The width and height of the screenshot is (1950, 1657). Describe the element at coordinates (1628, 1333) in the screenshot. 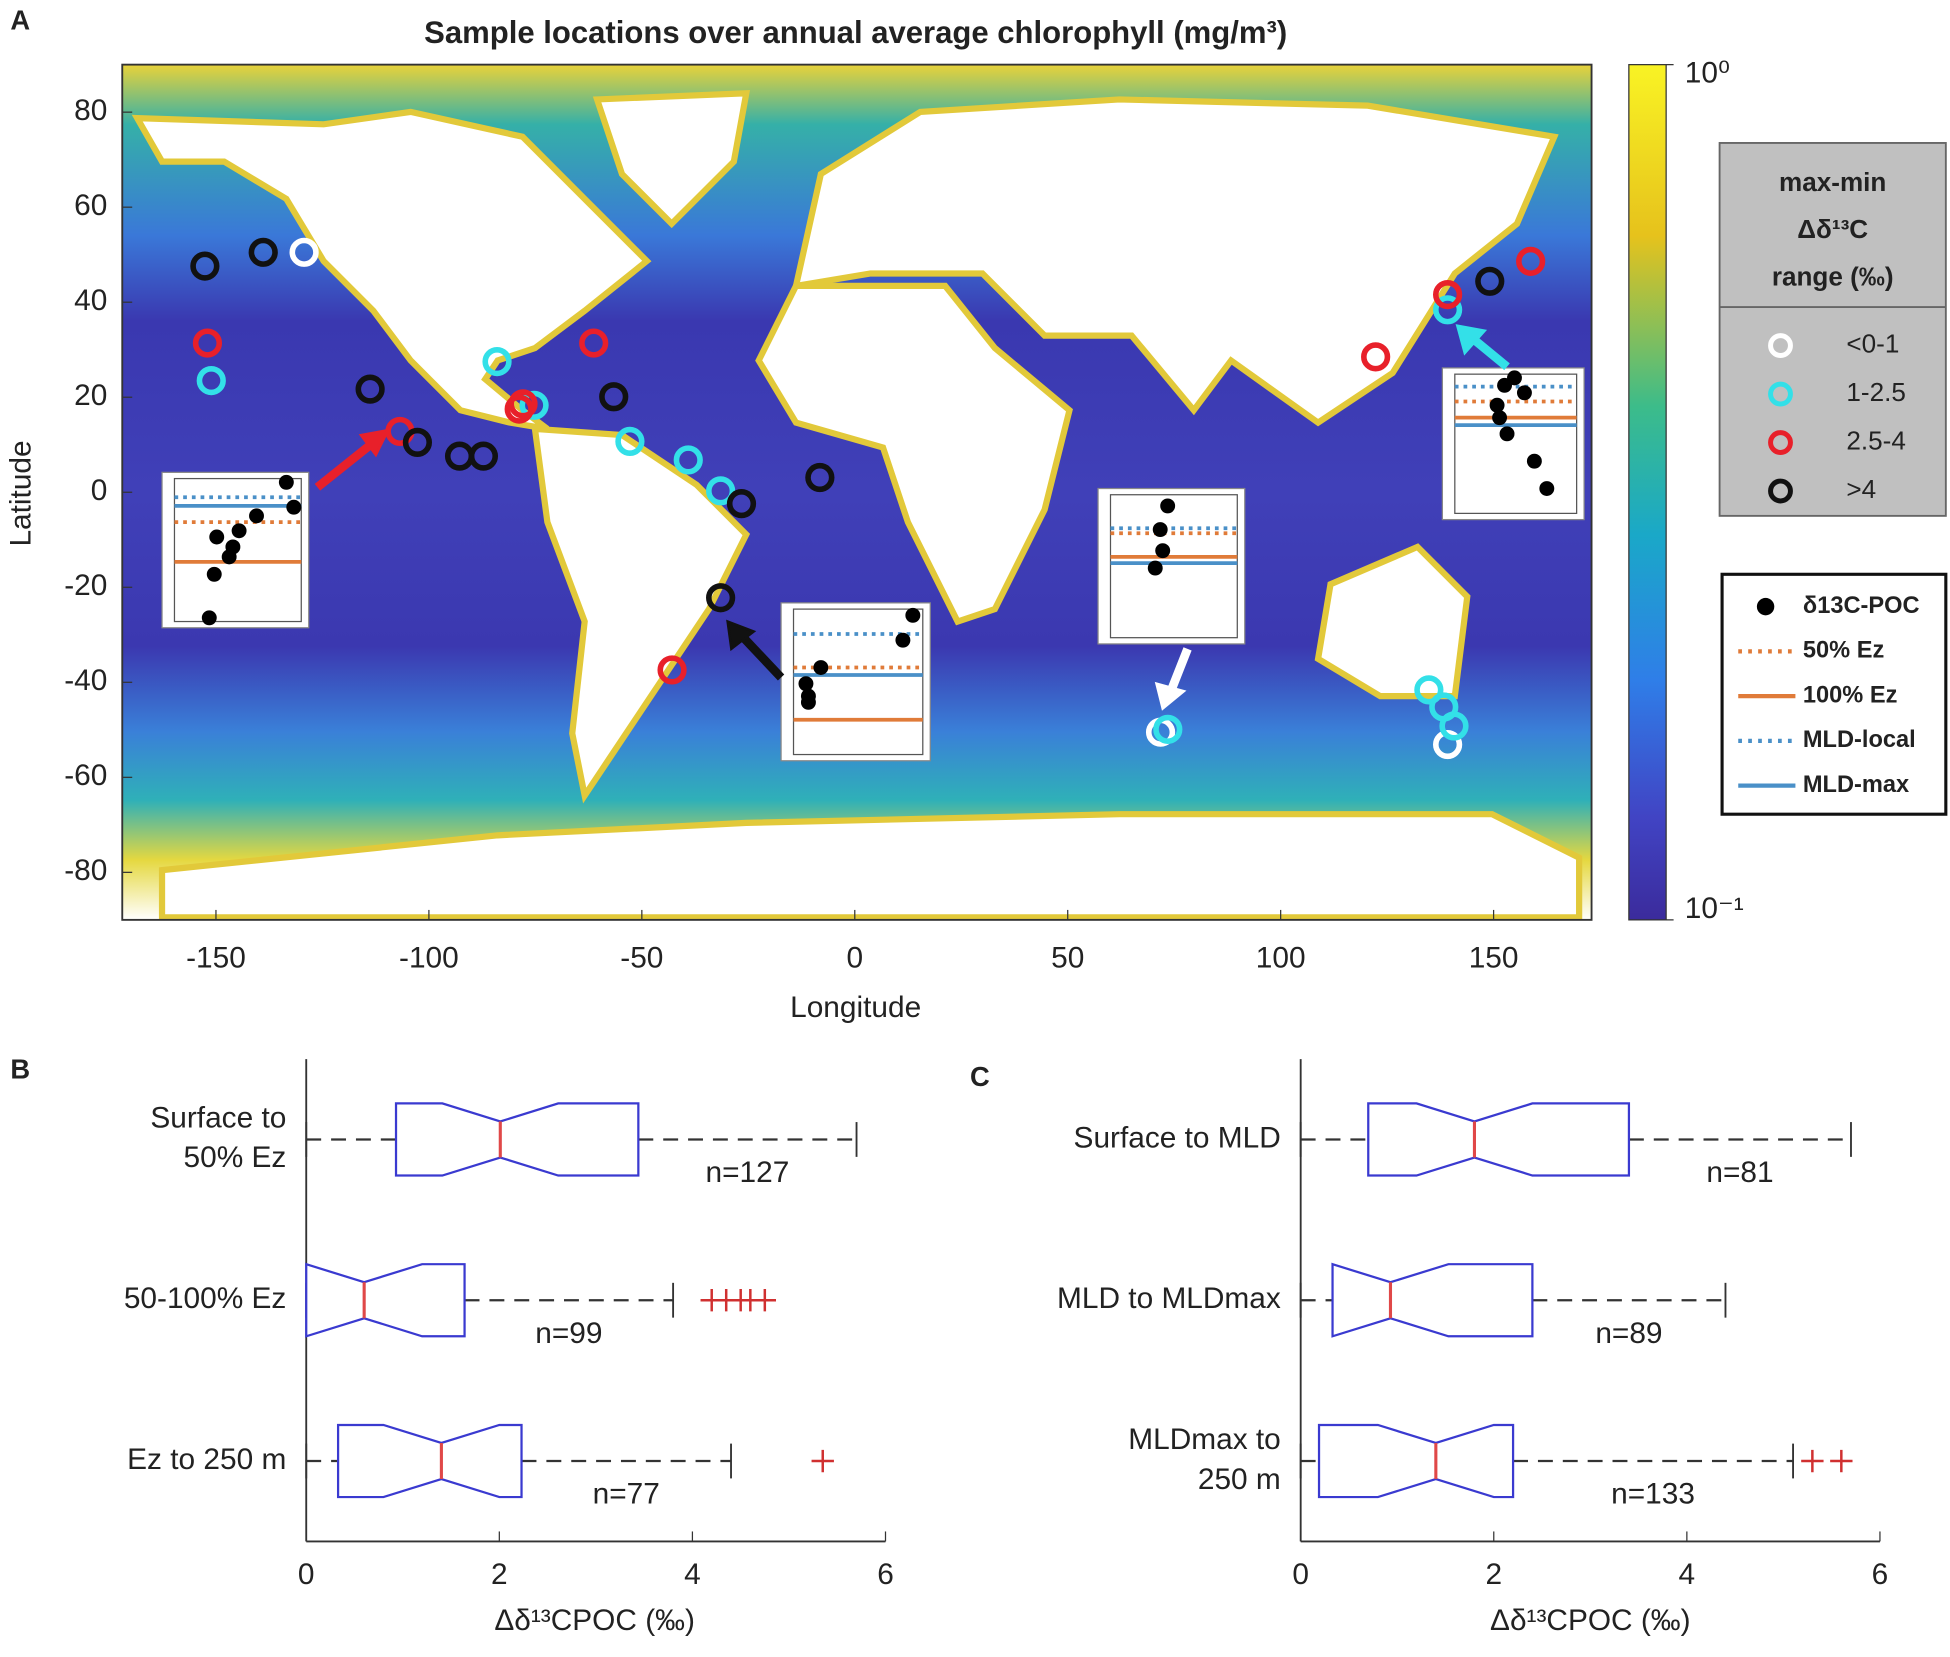

I see `n-label: n=89` at that location.